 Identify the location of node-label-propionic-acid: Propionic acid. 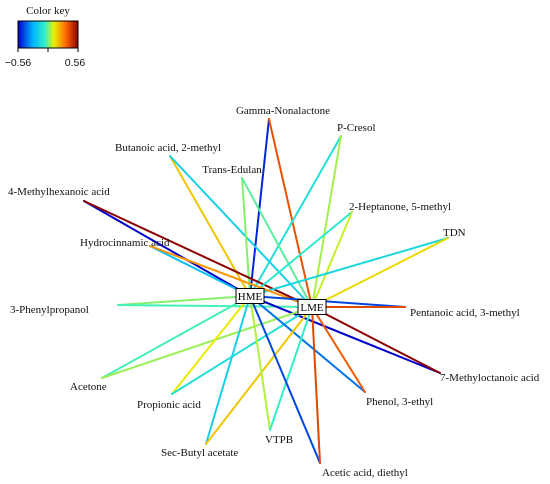
(169, 405).